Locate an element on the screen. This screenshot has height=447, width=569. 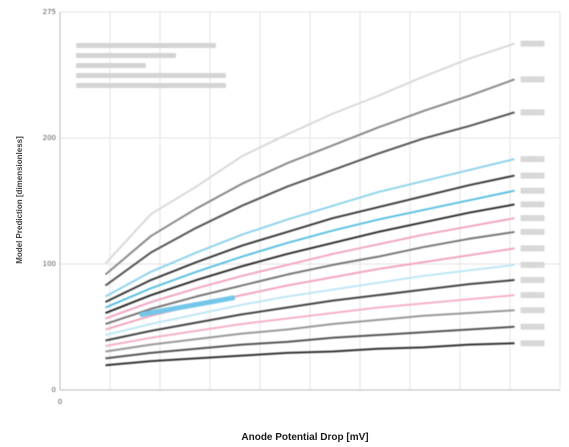
curve-labels is located at coordinates (532, 193).